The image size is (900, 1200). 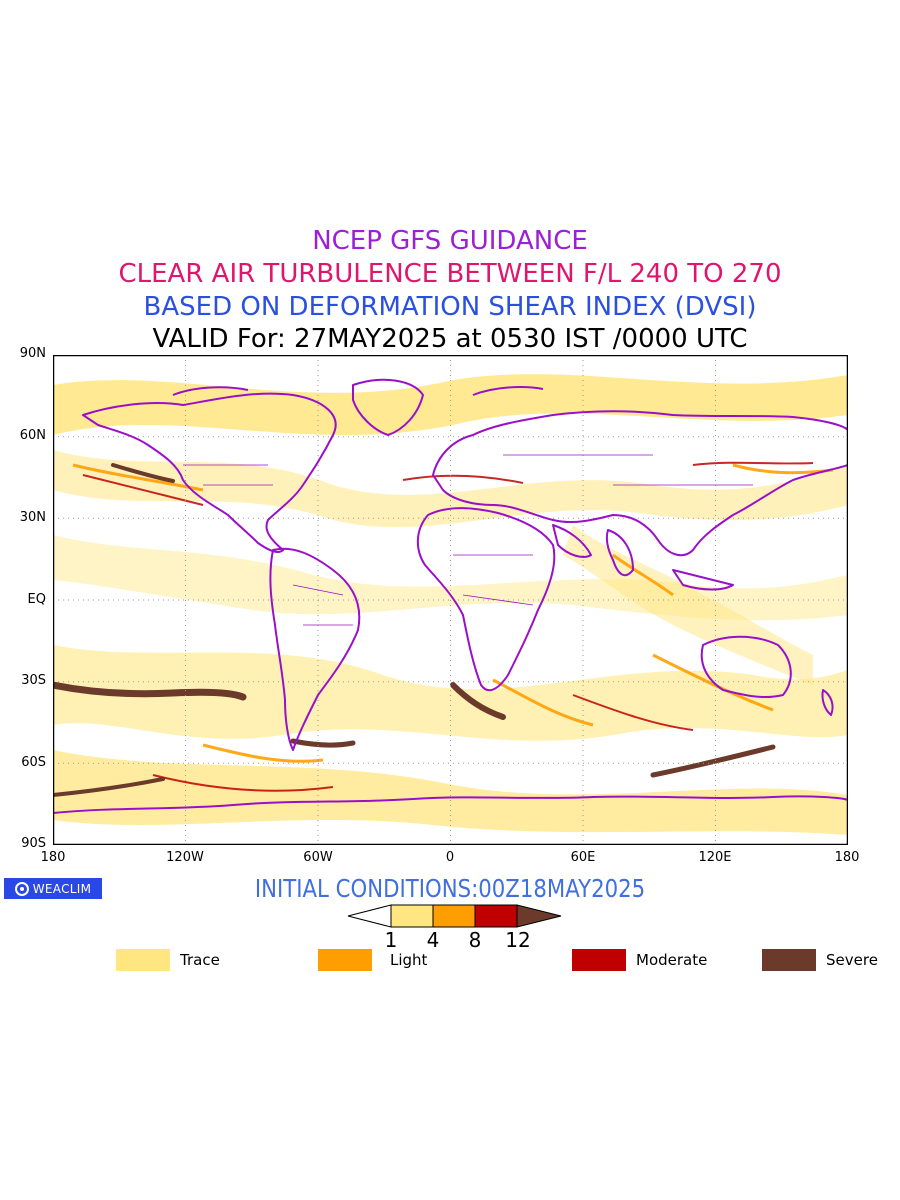 I want to click on legend-label-moderate: Moderate, so click(x=672, y=960).